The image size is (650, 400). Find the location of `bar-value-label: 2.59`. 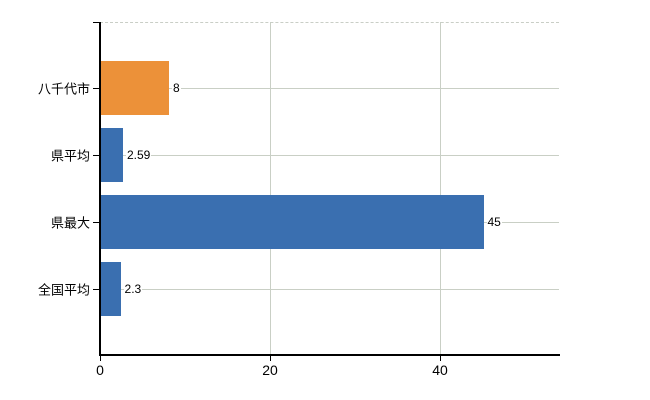

bar-value-label: 2.59 is located at coordinates (139, 155).